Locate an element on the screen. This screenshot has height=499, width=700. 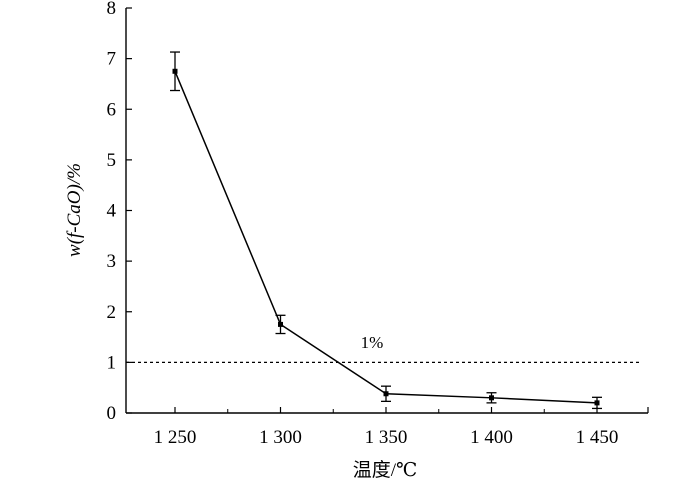
y-axis-title: w(f-CaO)/% is located at coordinates (74, 210).